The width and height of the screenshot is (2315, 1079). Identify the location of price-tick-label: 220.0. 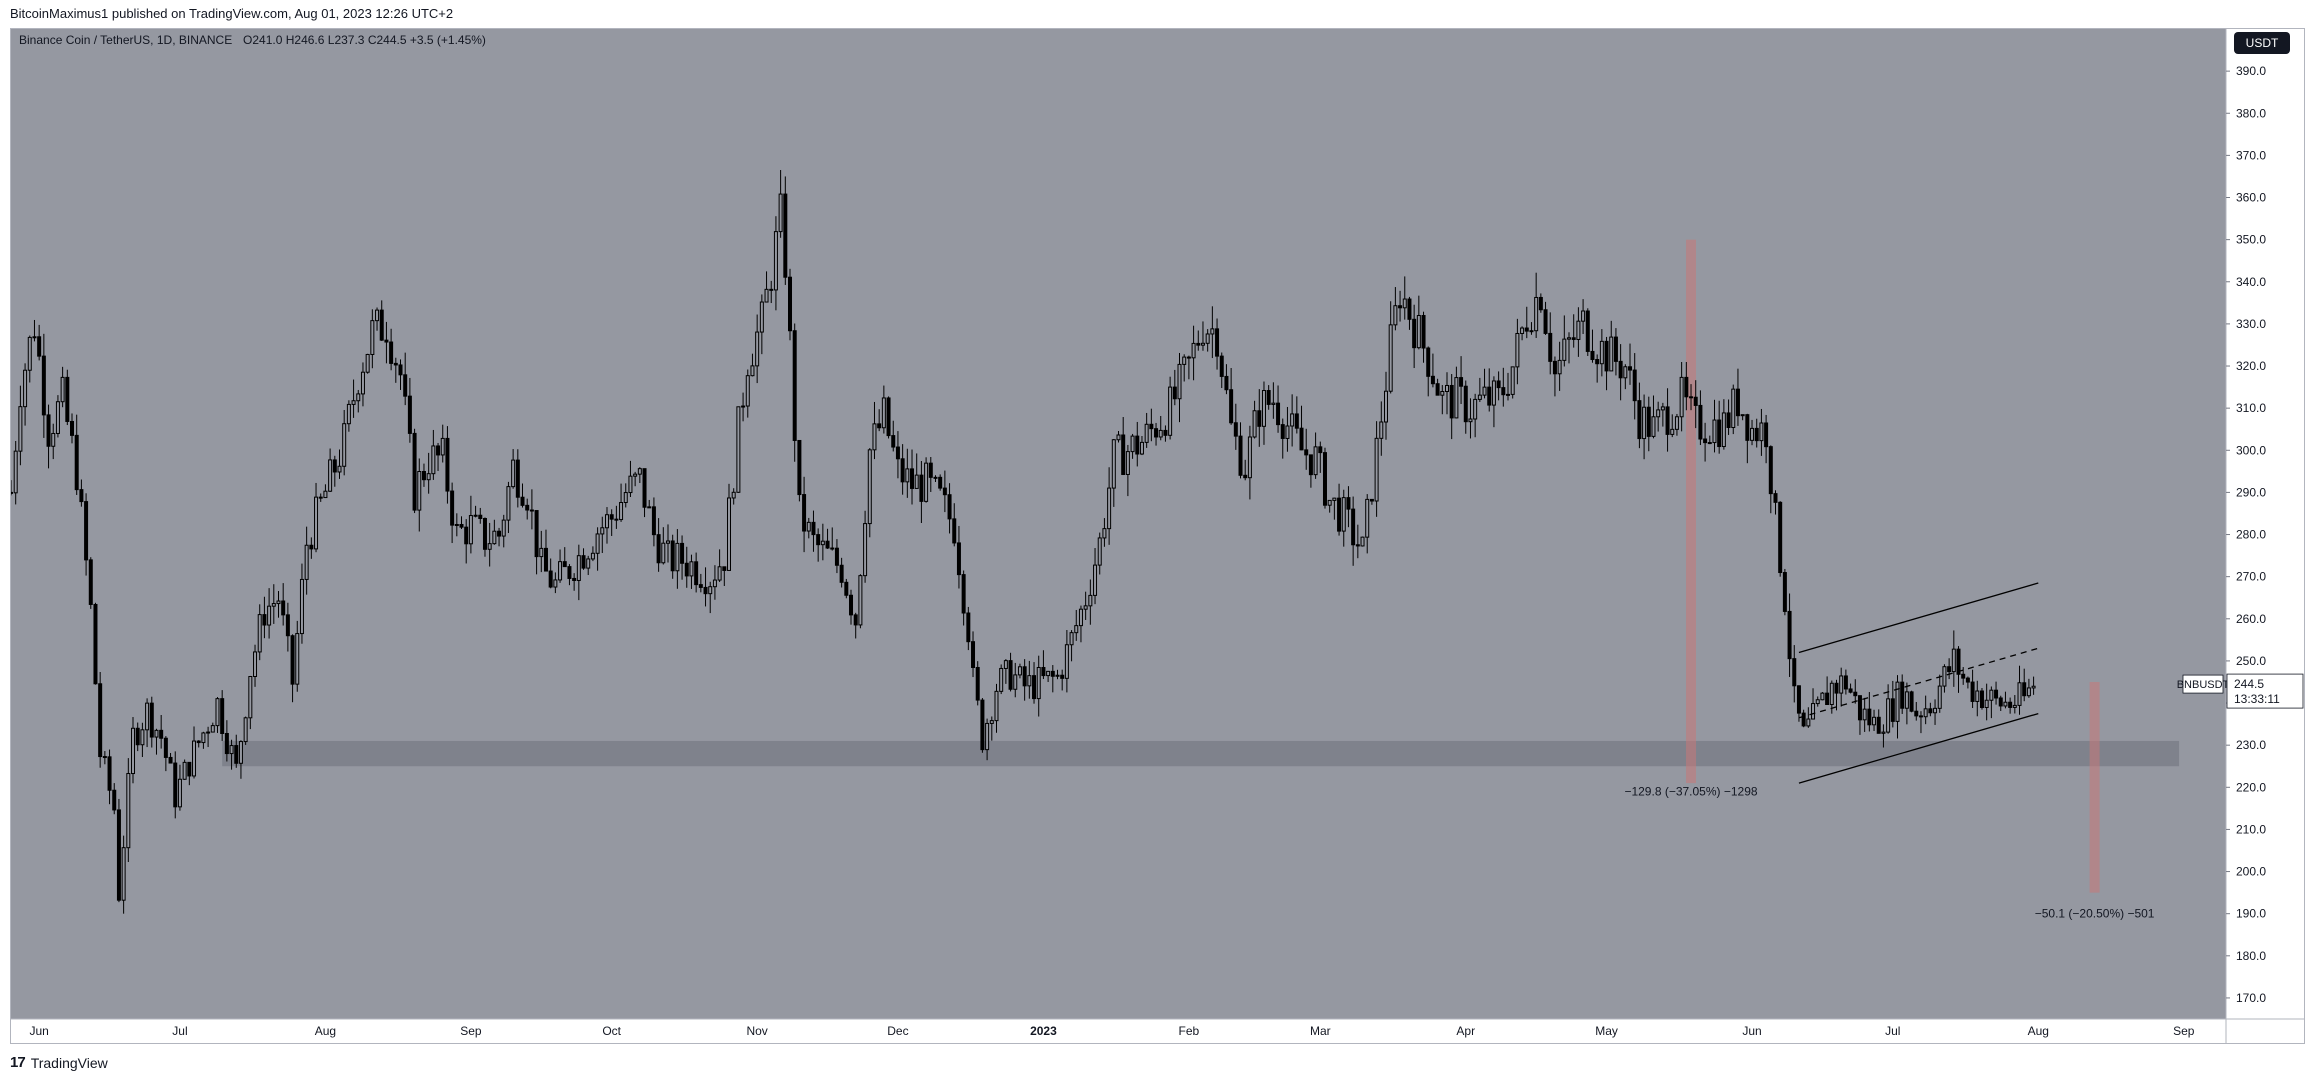
(2251, 787).